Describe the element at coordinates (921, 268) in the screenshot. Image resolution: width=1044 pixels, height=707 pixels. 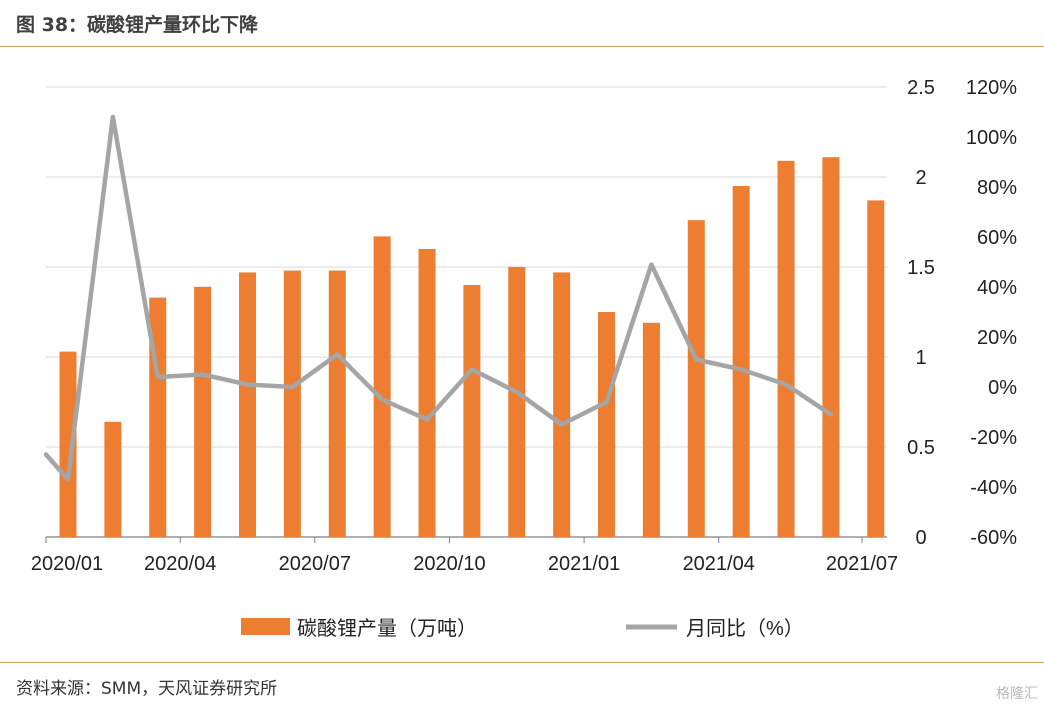
I see `left-axis-tick-label: 1.5` at that location.